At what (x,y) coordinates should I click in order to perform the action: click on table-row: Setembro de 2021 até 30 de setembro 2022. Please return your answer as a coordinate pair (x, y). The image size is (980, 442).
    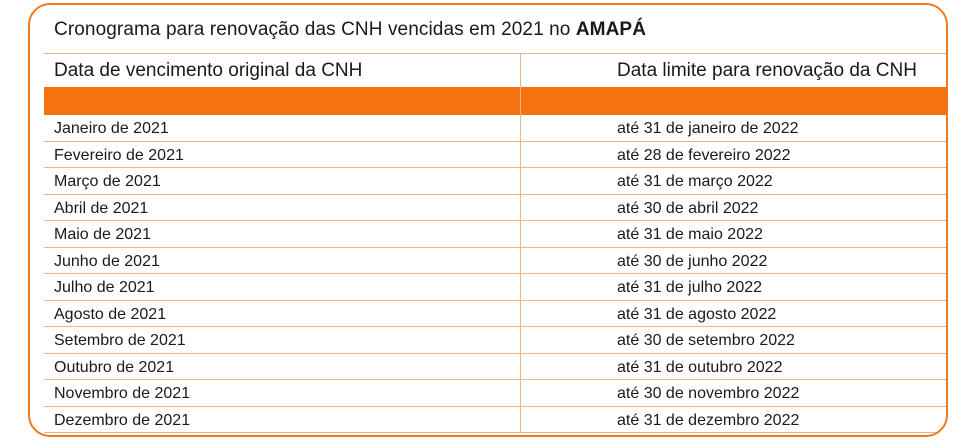
    Looking at the image, I should click on (495, 340).